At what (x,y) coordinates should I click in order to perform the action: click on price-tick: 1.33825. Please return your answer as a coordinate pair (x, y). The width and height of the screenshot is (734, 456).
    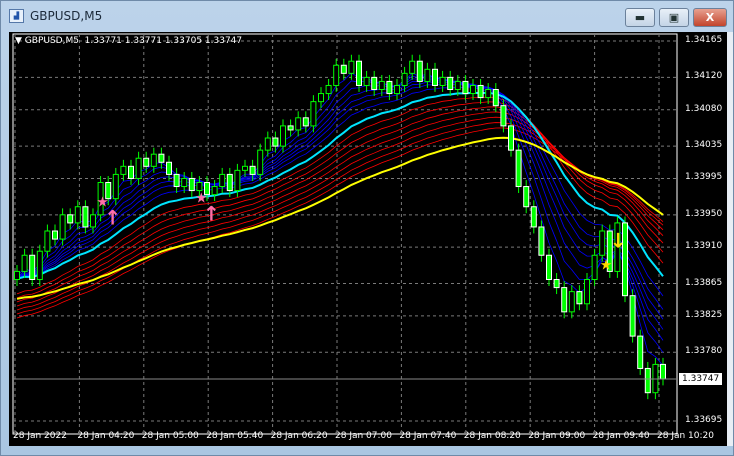
    Looking at the image, I should click on (704, 314).